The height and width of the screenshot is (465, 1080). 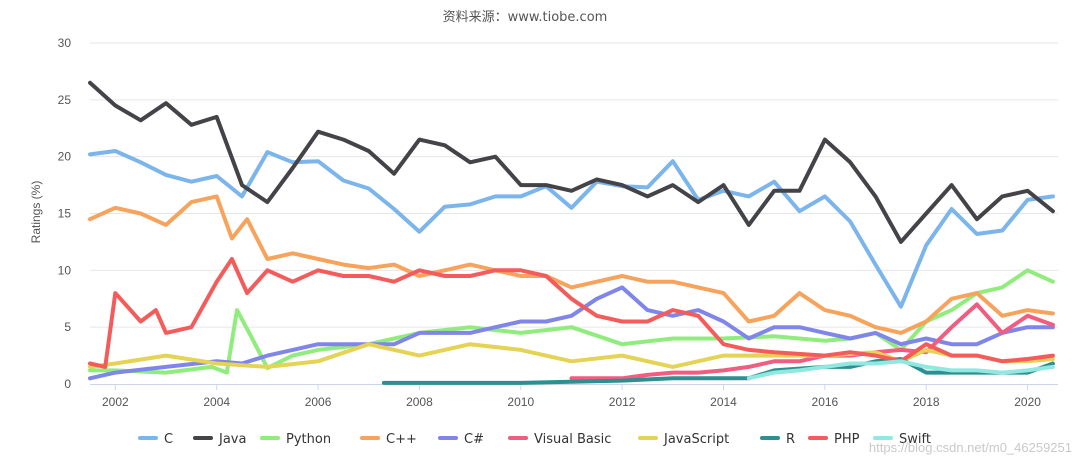 I want to click on legend-item-c: C, so click(x=155, y=439).